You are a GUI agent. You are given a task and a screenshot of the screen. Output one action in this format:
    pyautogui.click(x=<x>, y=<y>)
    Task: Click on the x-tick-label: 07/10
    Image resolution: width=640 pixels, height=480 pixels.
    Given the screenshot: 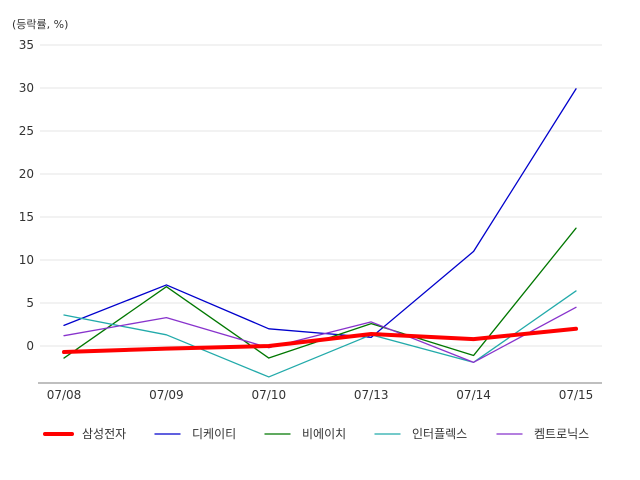 What is the action you would take?
    pyautogui.click(x=269, y=395)
    